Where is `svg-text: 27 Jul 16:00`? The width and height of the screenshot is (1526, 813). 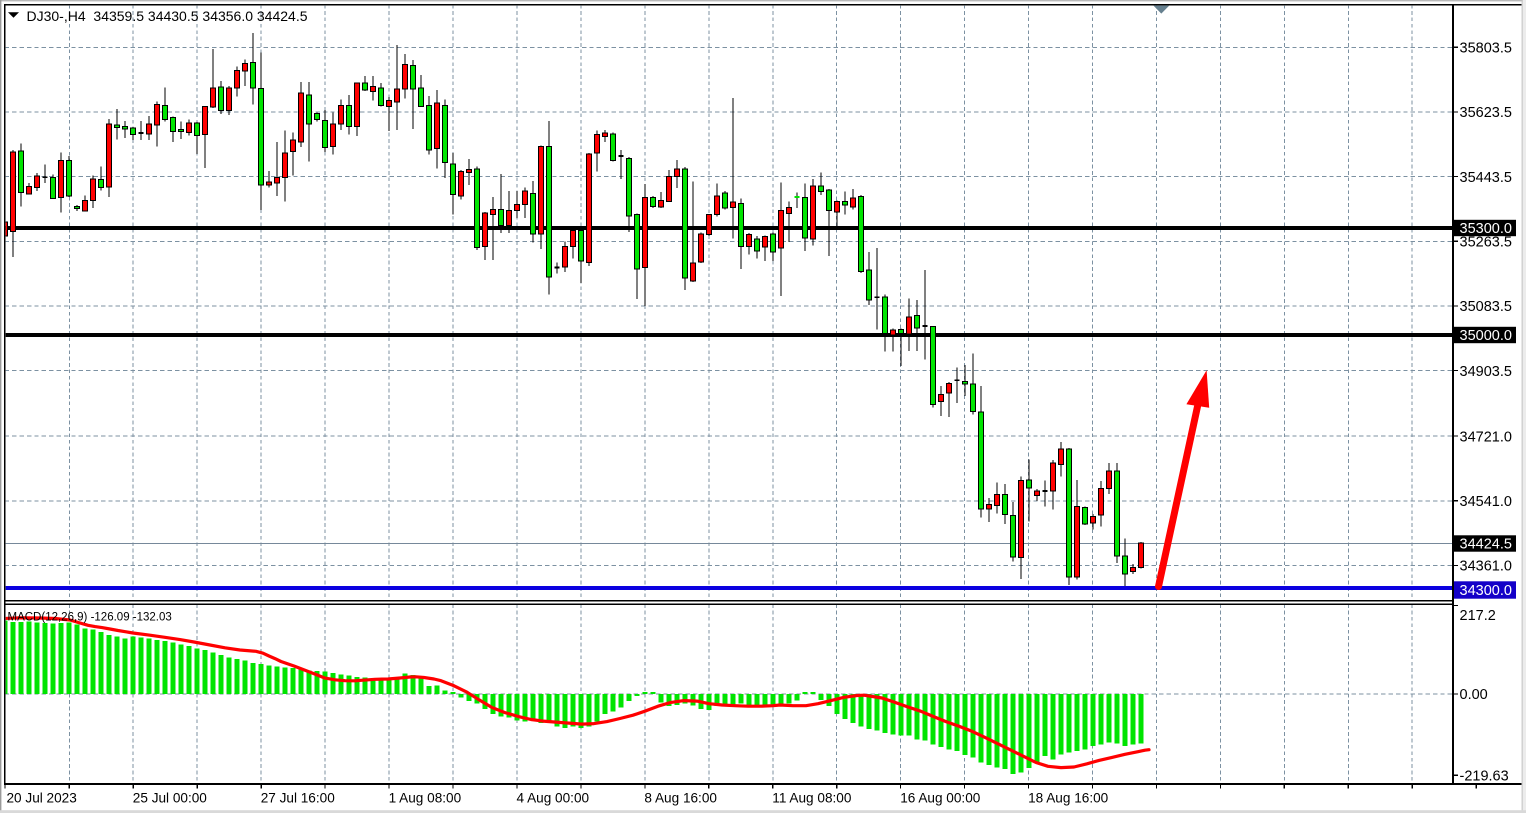
svg-text: 27 Jul 16:00 is located at coordinates (298, 798).